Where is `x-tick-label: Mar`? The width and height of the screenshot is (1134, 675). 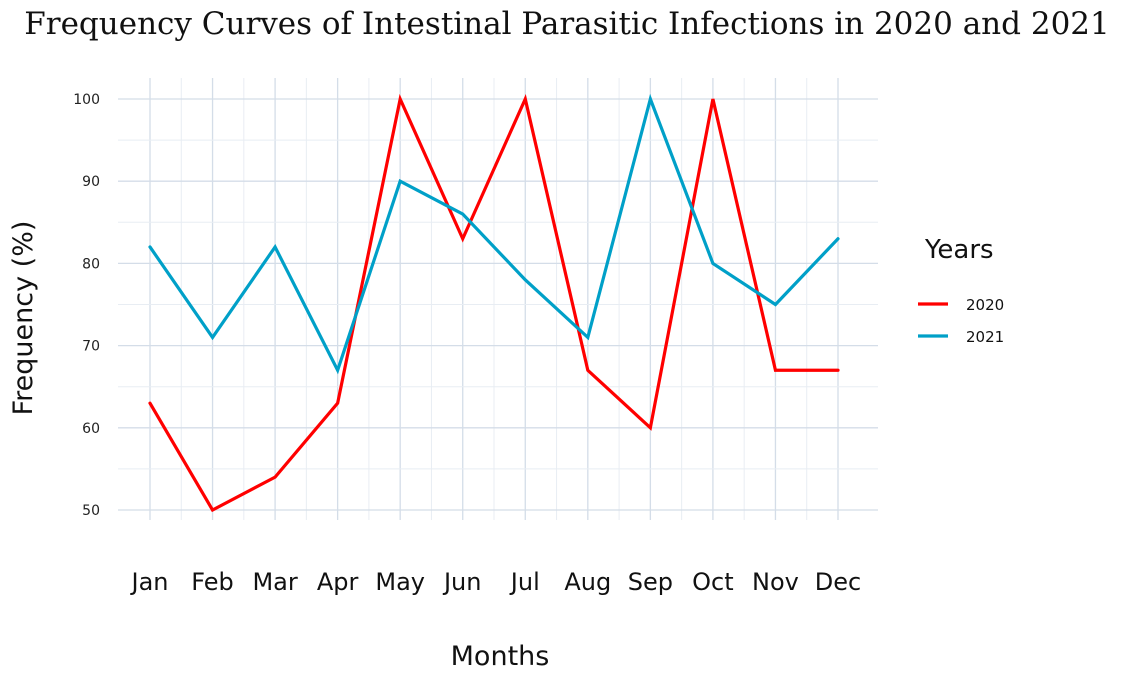 x-tick-label: Mar is located at coordinates (274, 582).